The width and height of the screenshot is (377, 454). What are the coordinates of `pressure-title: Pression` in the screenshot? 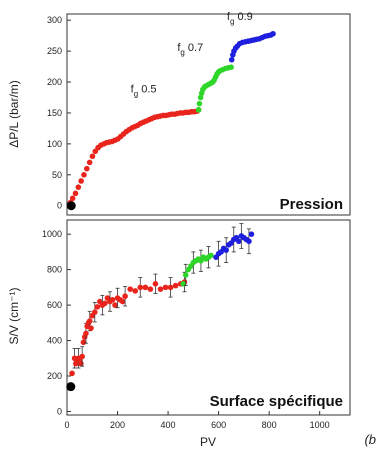 It's located at (311, 204).